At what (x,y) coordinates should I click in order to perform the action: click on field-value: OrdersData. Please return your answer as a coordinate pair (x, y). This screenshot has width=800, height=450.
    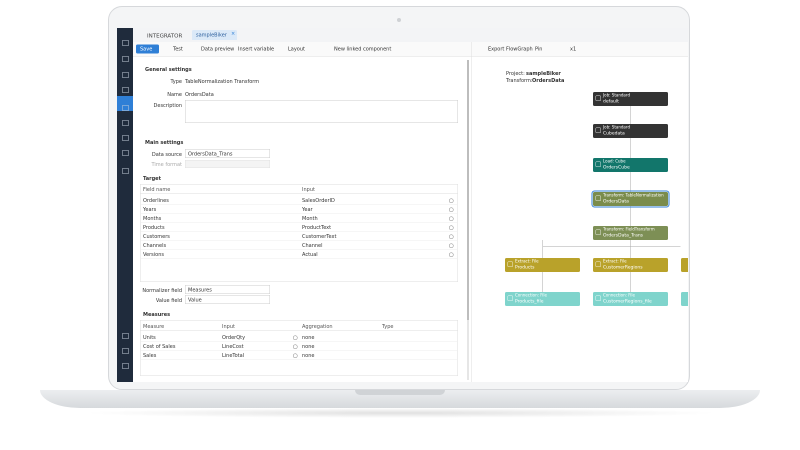
    Looking at the image, I should click on (199, 95).